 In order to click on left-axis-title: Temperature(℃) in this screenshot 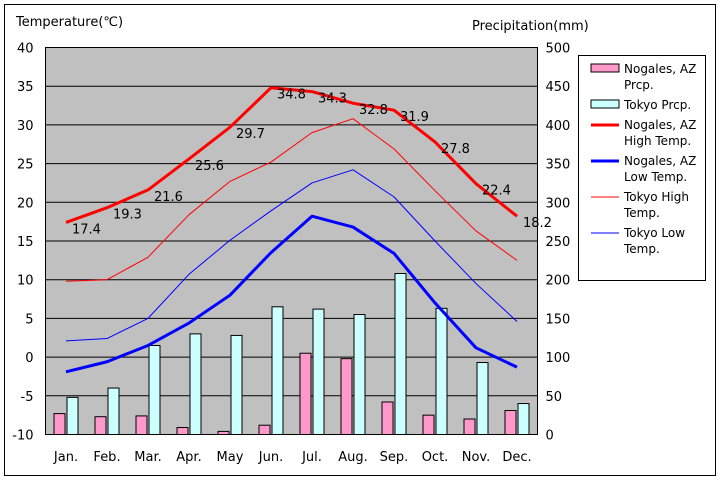, I will do `click(69, 22)`.